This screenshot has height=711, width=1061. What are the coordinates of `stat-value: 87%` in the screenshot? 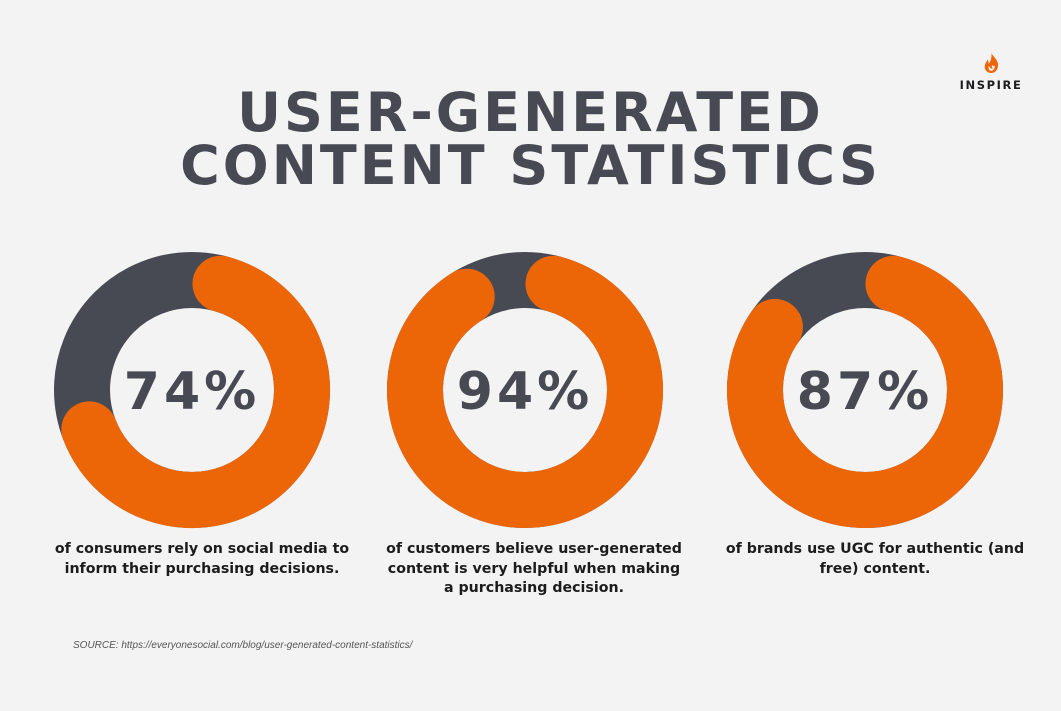 It's located at (865, 392).